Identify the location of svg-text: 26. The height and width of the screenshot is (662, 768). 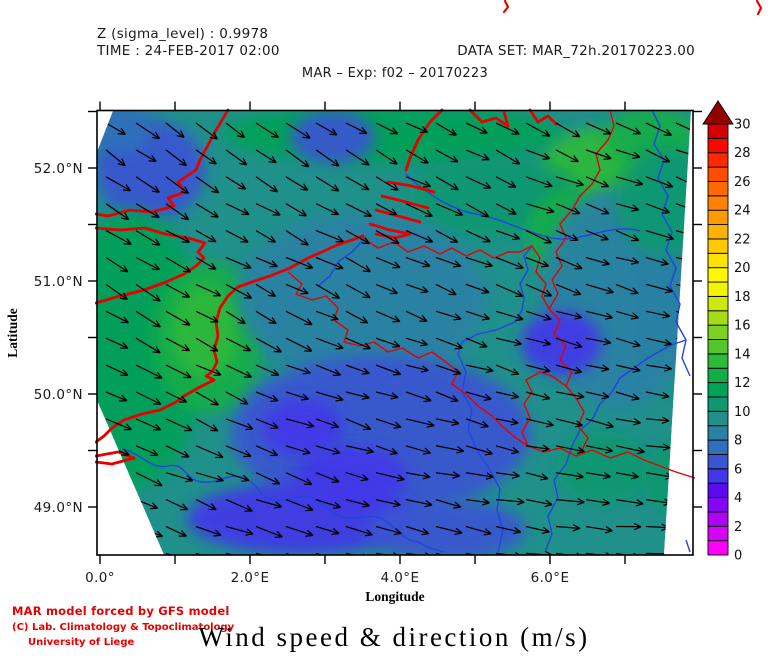
(742, 182).